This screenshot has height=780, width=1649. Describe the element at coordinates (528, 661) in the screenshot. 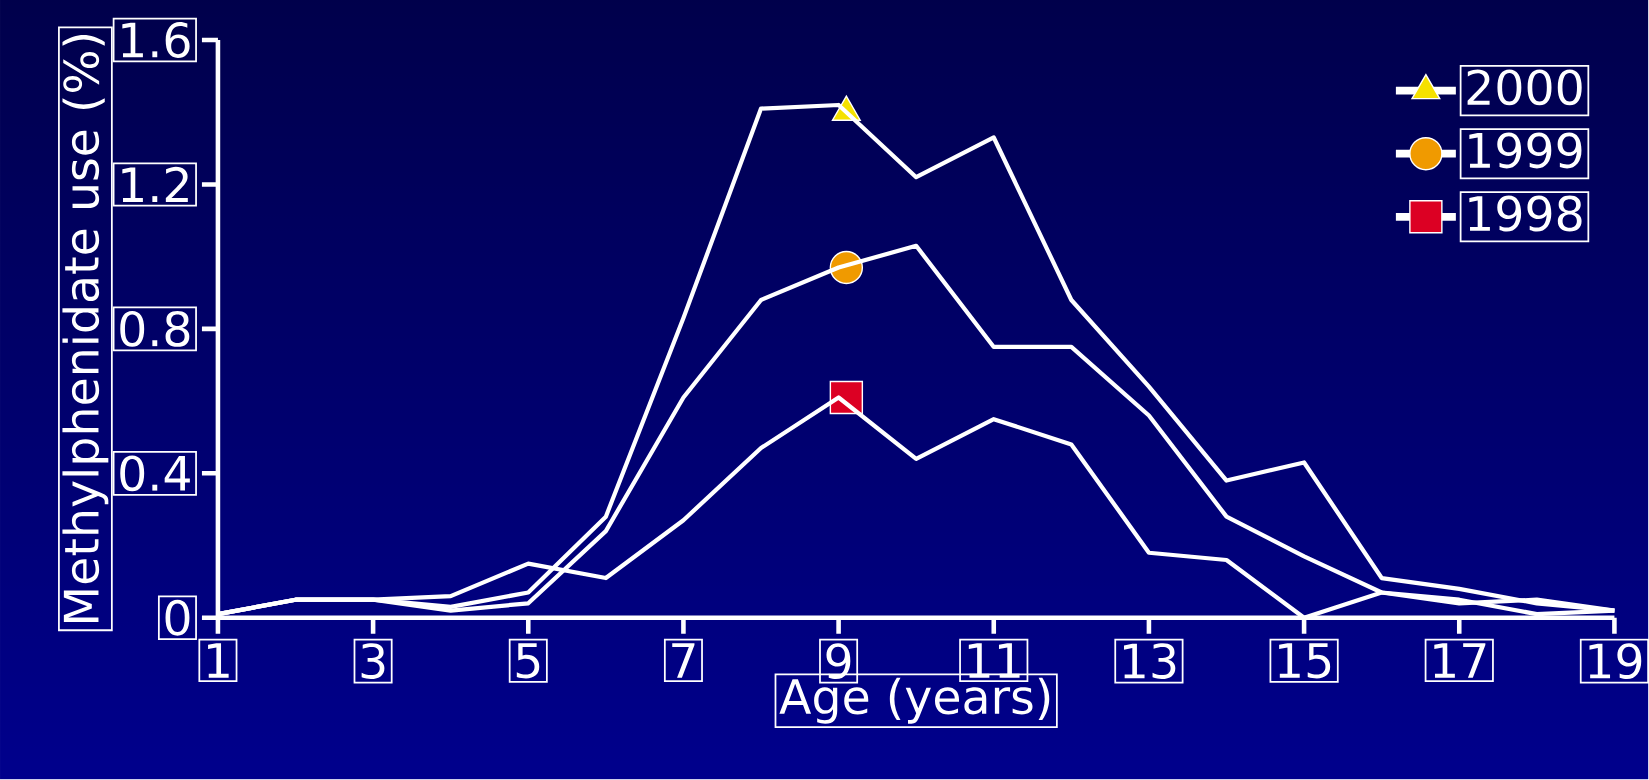

I see `x-tick-label: 5` at that location.